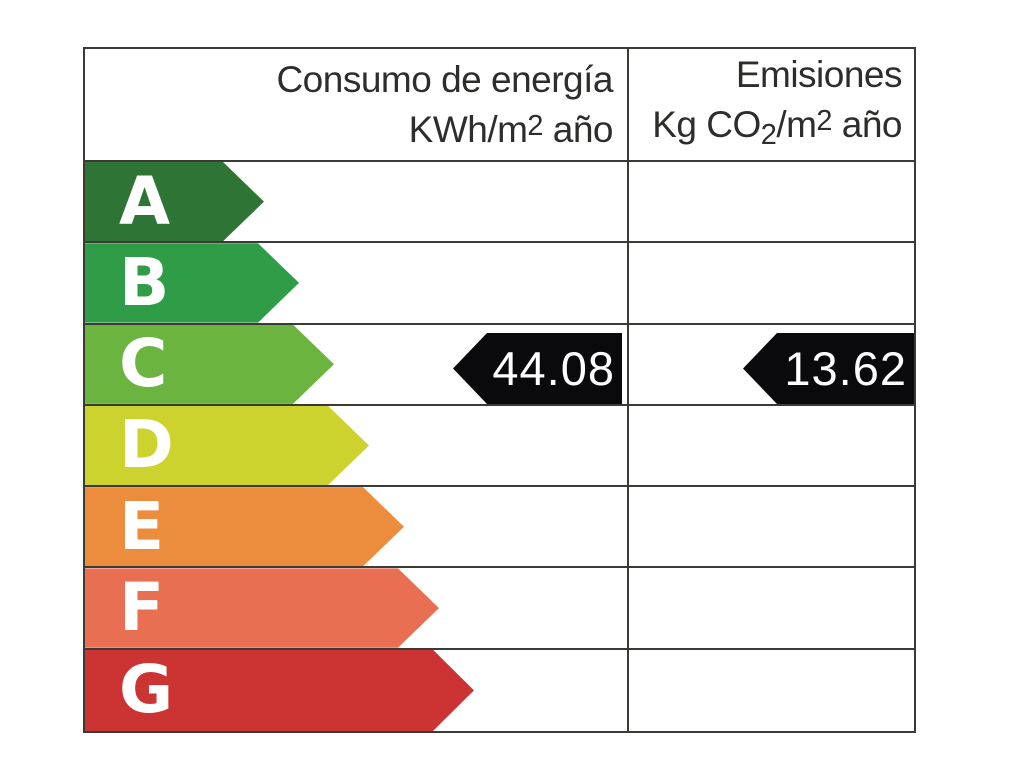 This screenshot has width=1020, height=765. I want to click on rating-arrow-g: G, so click(279, 690).